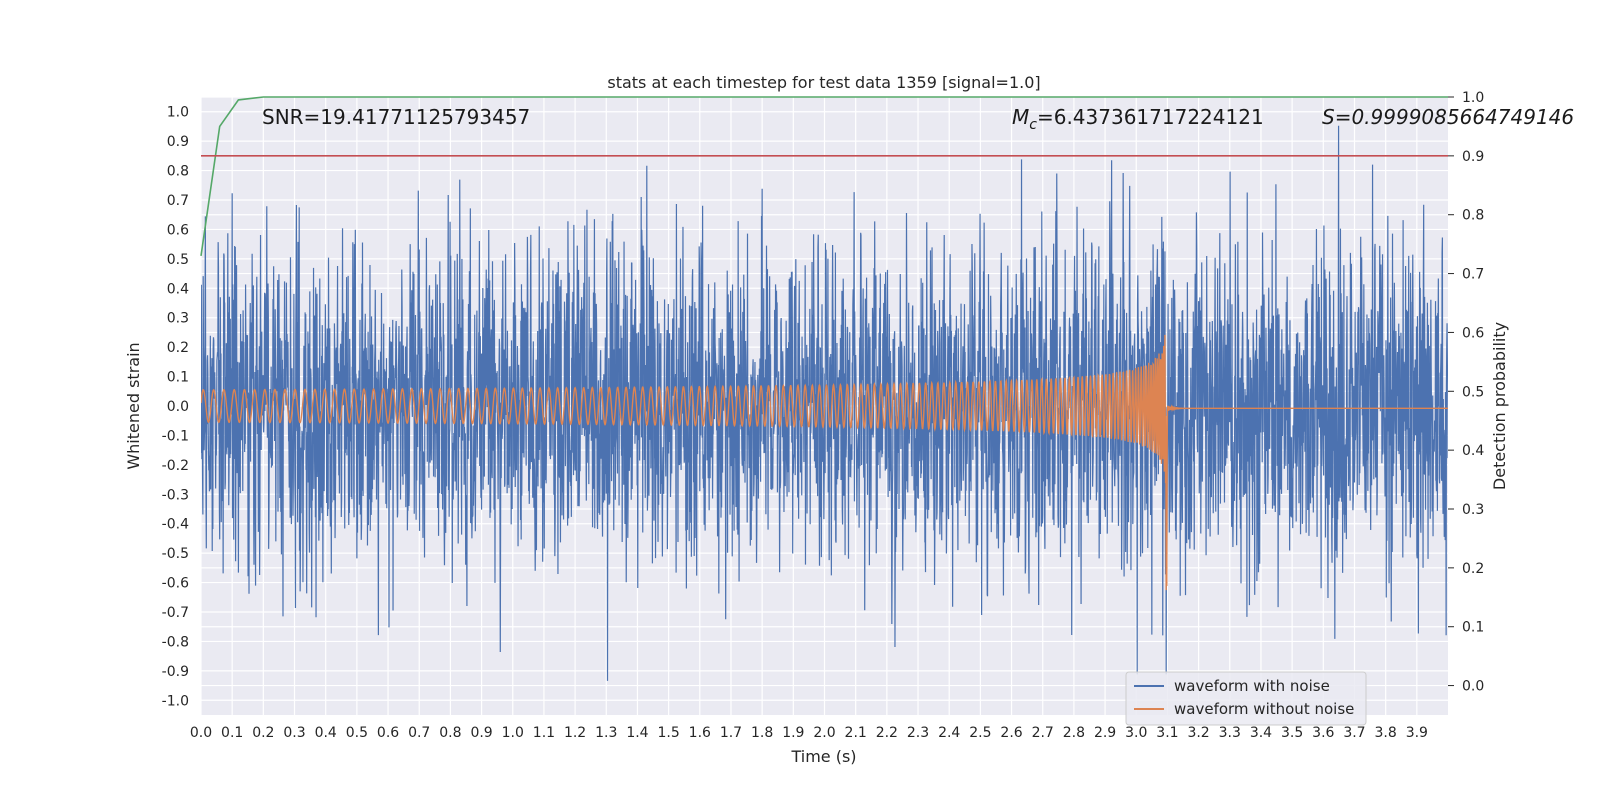  What do you see at coordinates (1473, 687) in the screenshot?
I see `y2-tick-label: 0.0` at bounding box center [1473, 687].